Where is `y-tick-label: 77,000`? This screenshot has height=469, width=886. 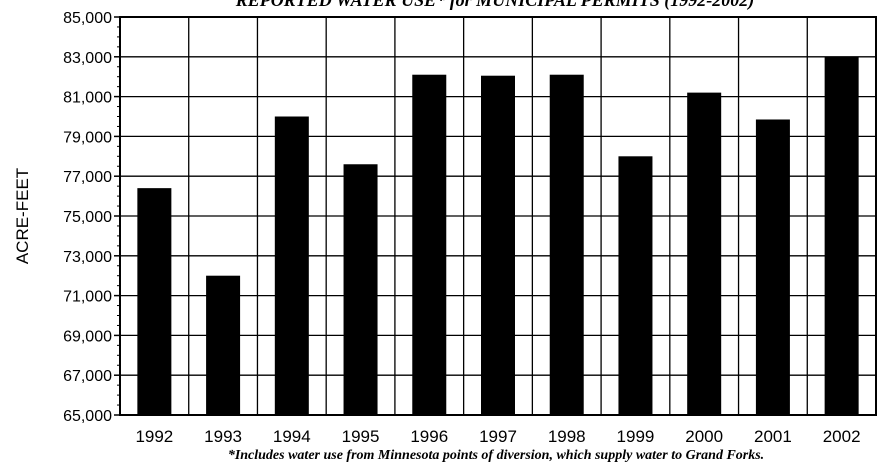 y-tick-label: 77,000 is located at coordinates (87, 177).